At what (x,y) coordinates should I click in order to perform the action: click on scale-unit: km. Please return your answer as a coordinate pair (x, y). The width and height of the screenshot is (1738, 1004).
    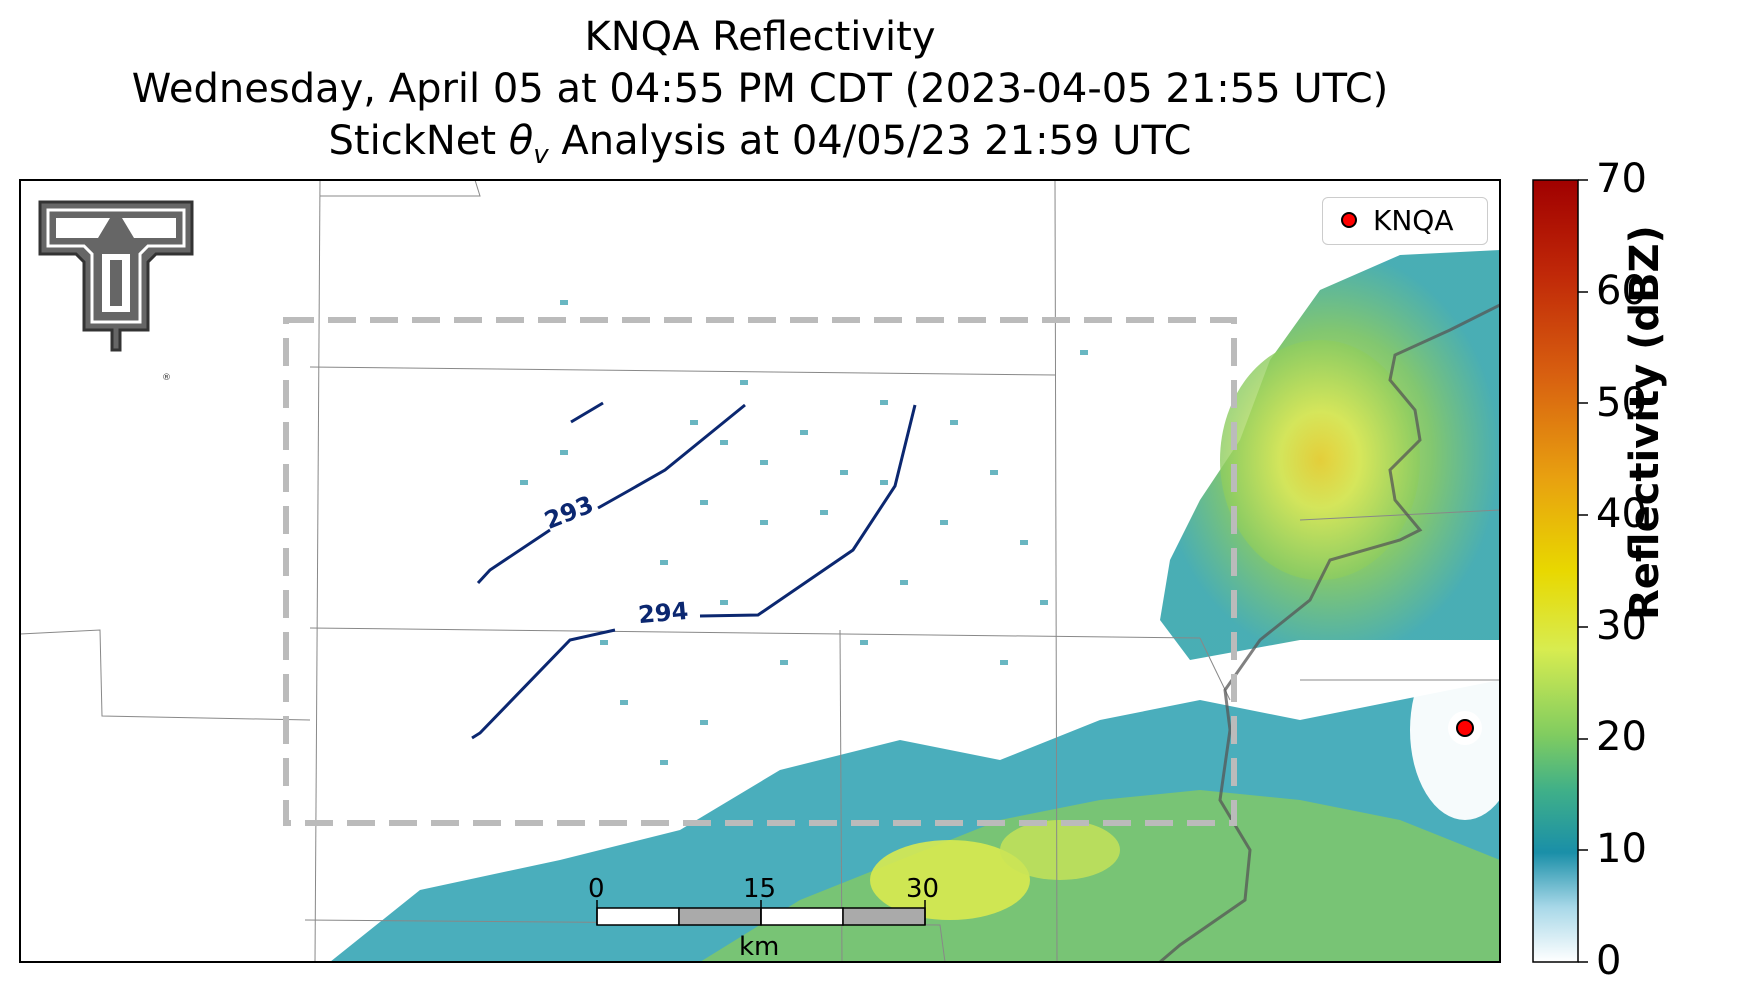
    Looking at the image, I should click on (759, 947).